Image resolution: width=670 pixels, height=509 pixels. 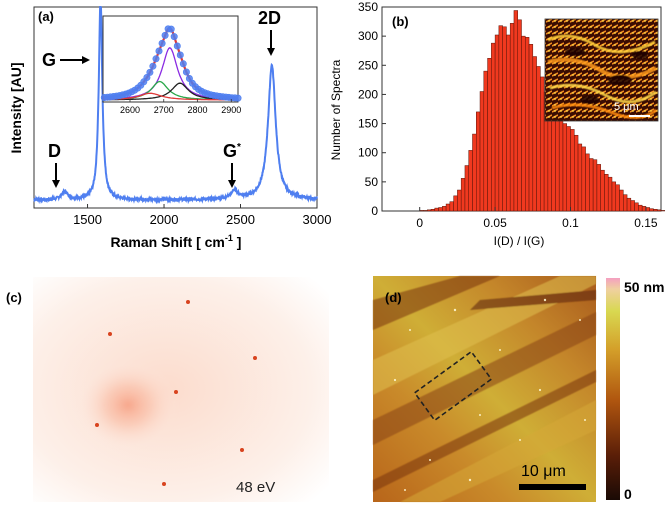 What do you see at coordinates (374, 211) in the screenshot?
I see `histogram-y-tick-label: 0` at bounding box center [374, 211].